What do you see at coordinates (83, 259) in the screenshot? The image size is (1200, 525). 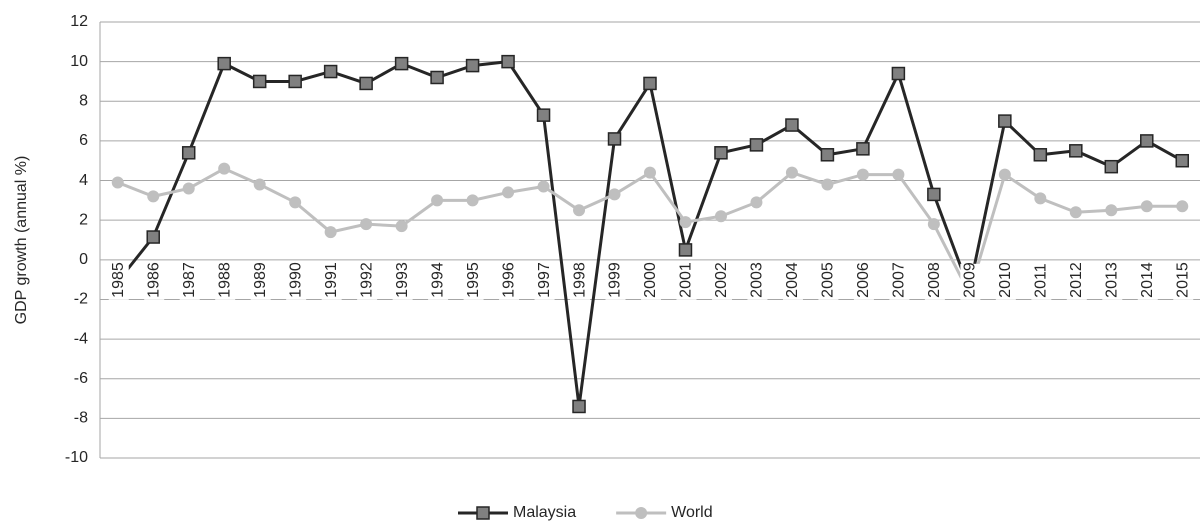 I see `y-tick-label: 0` at bounding box center [83, 259].